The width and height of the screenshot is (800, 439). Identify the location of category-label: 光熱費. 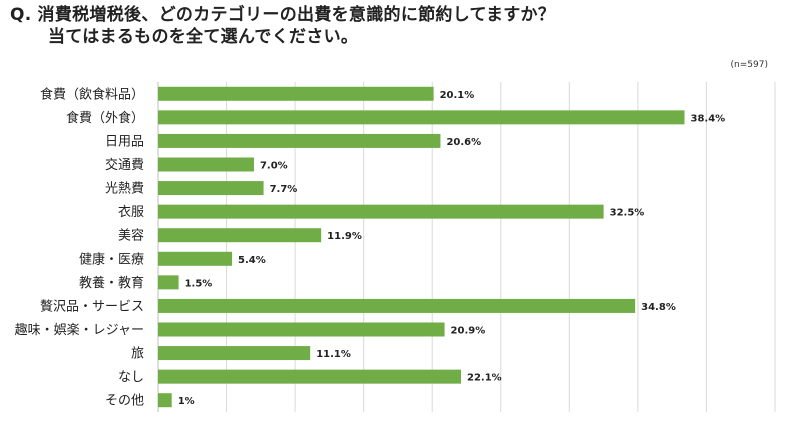
(124, 189).